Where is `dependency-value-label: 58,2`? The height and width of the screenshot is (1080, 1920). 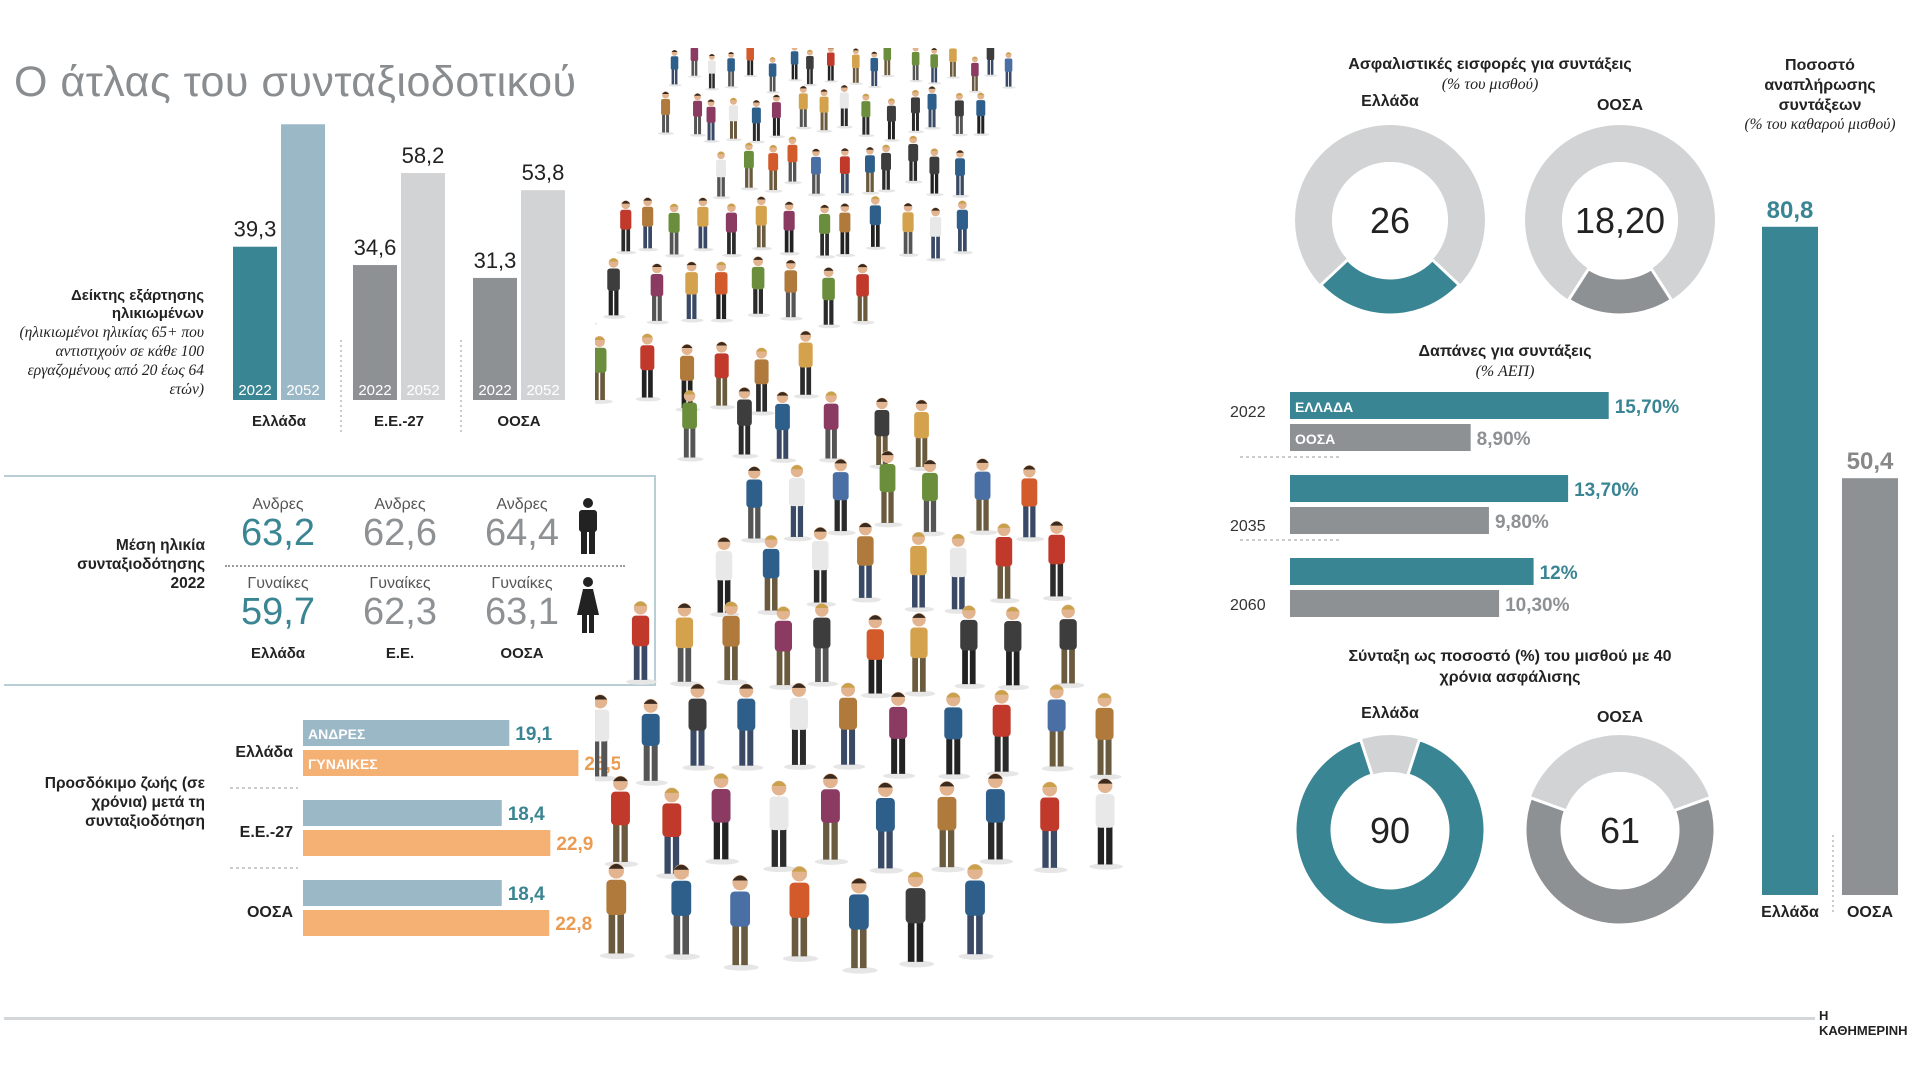 dependency-value-label: 58,2 is located at coordinates (423, 155).